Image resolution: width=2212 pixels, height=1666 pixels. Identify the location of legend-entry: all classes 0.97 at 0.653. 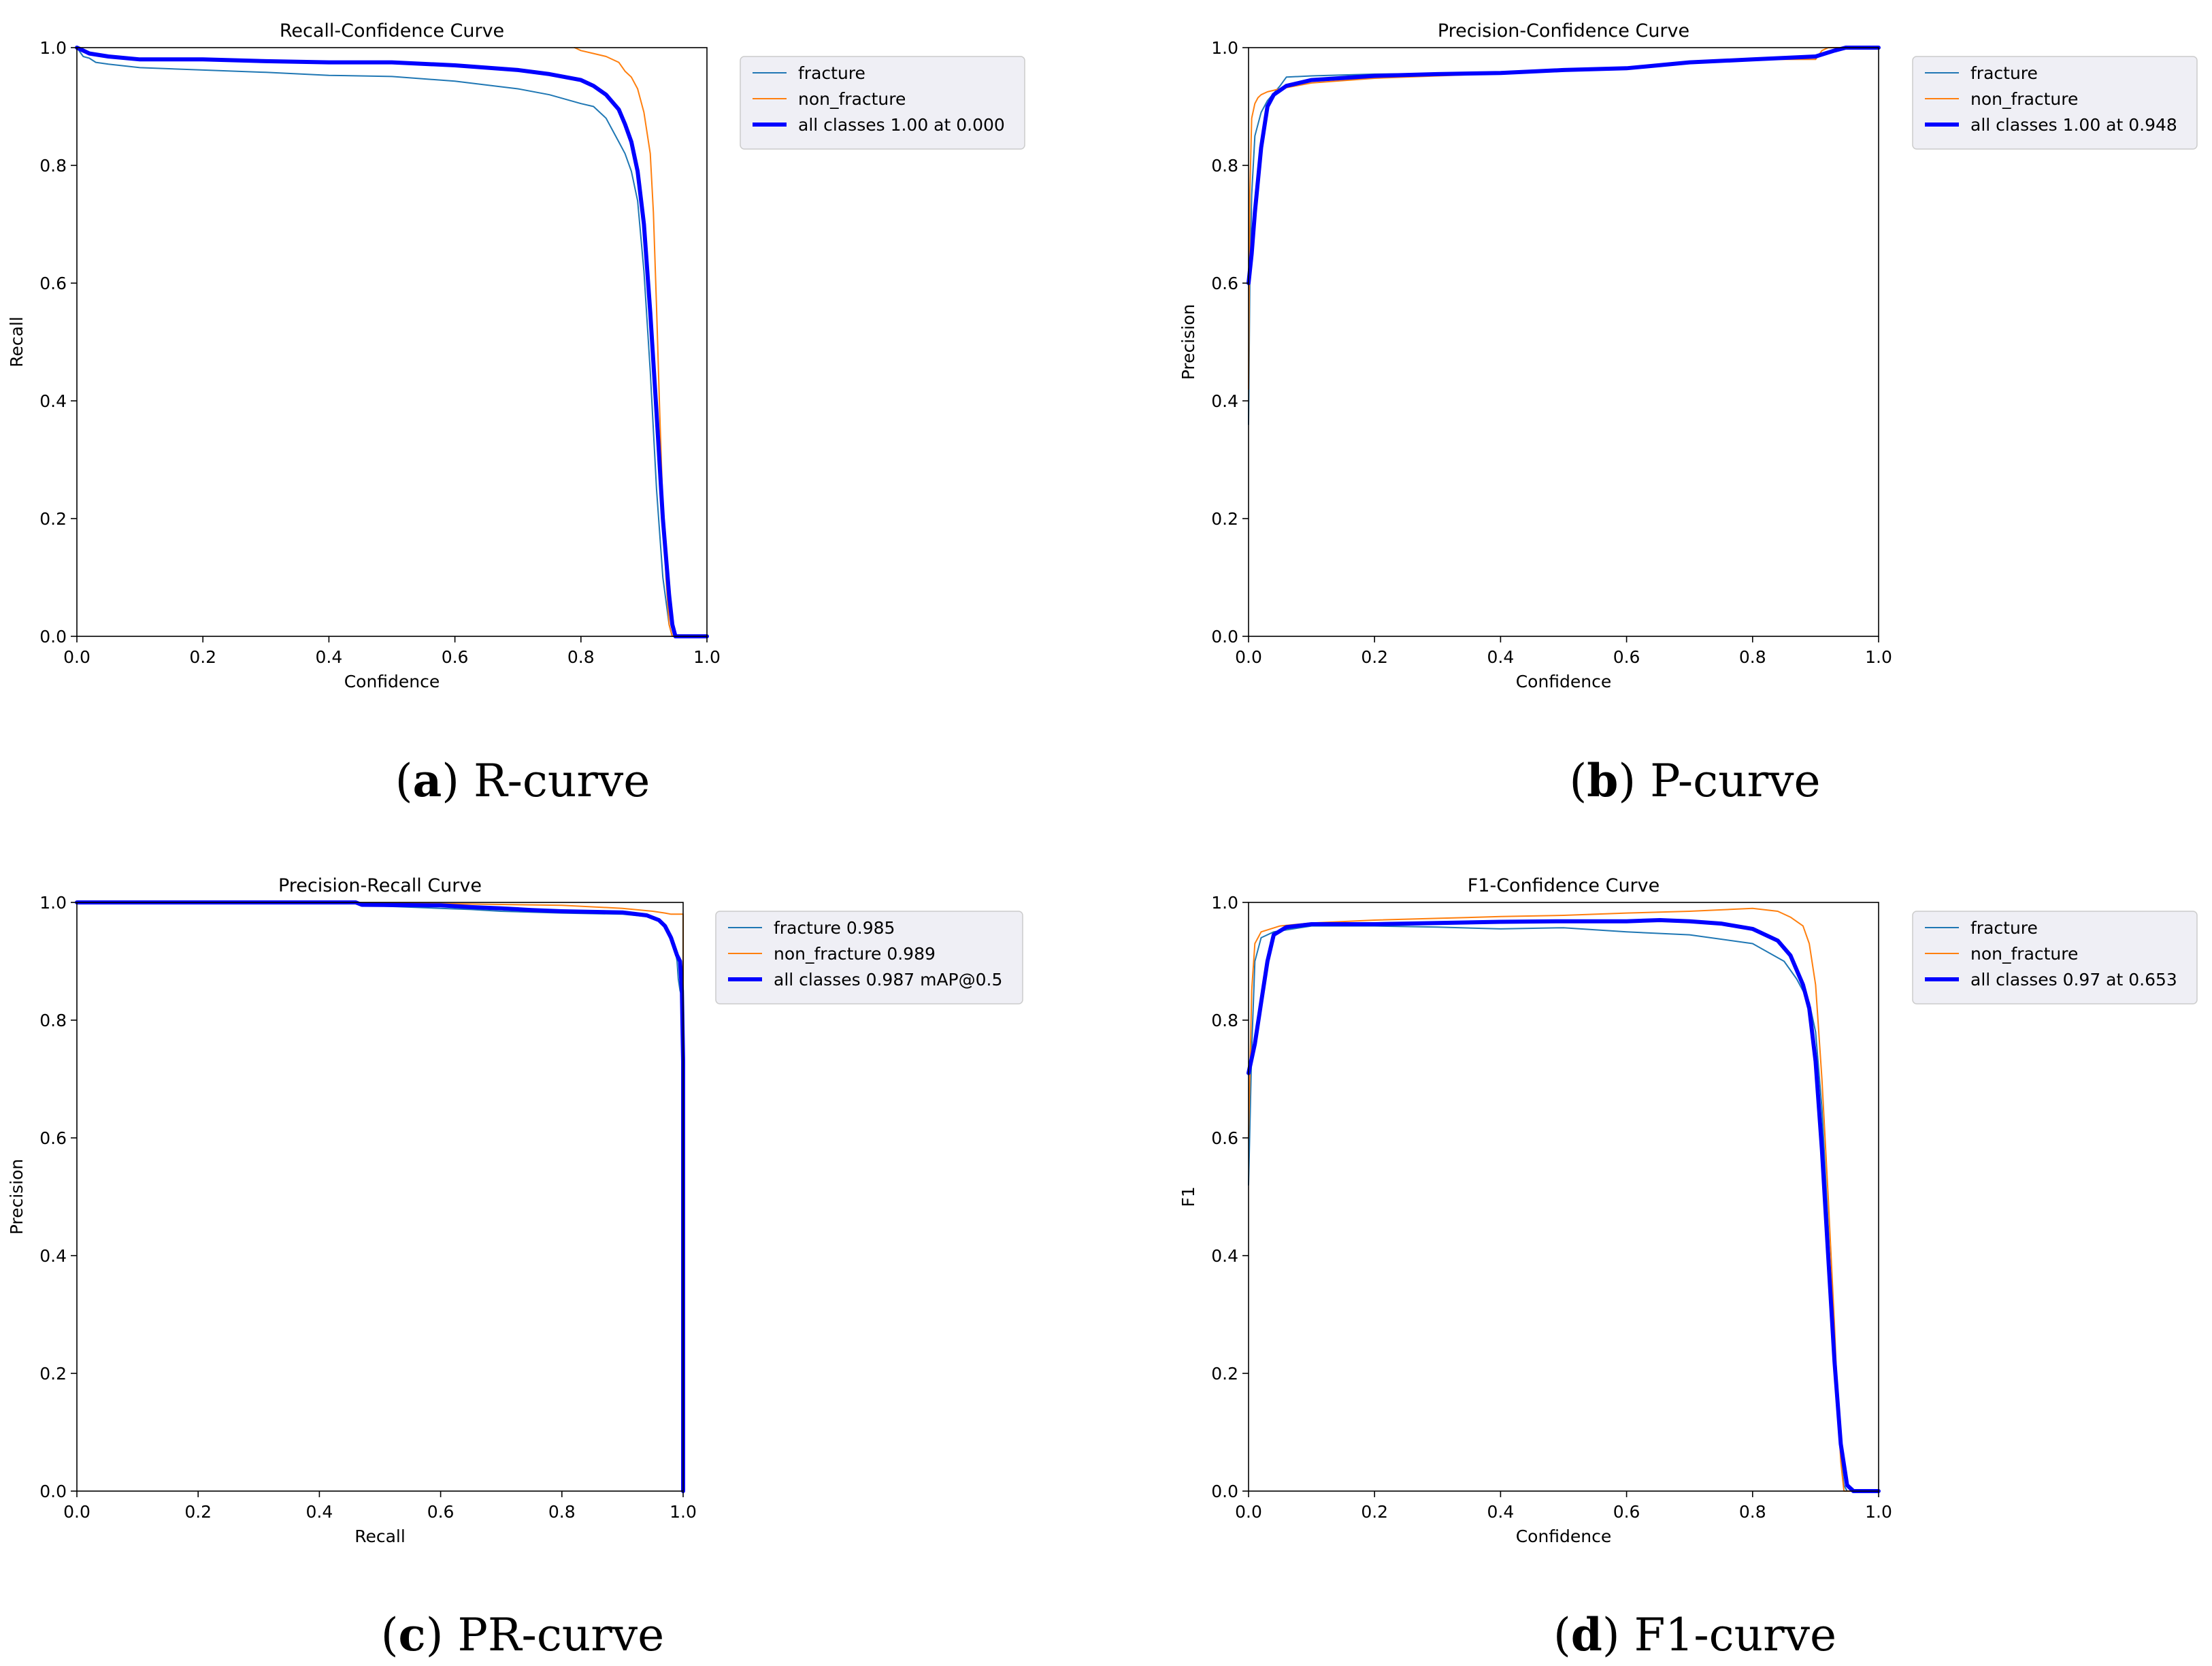
(2073, 980).